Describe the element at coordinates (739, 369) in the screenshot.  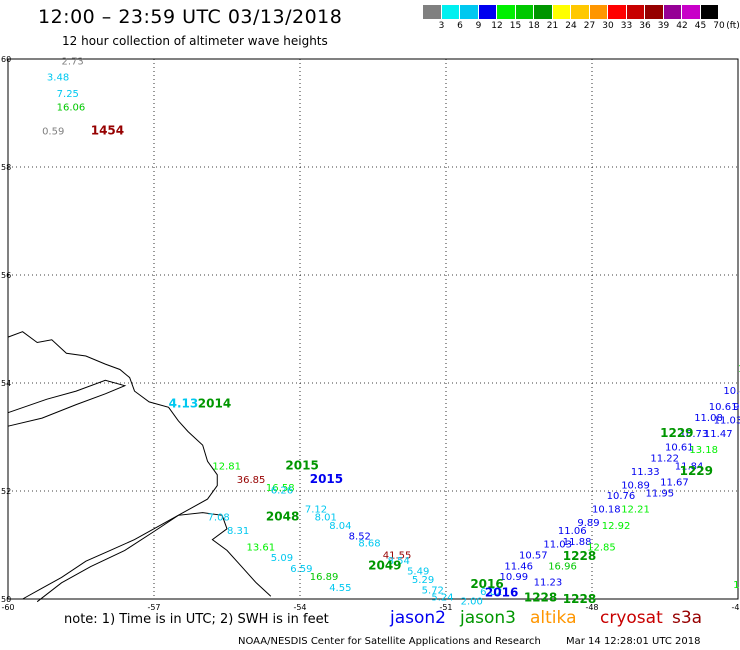
I see `wave-height-label: 12.83` at that location.